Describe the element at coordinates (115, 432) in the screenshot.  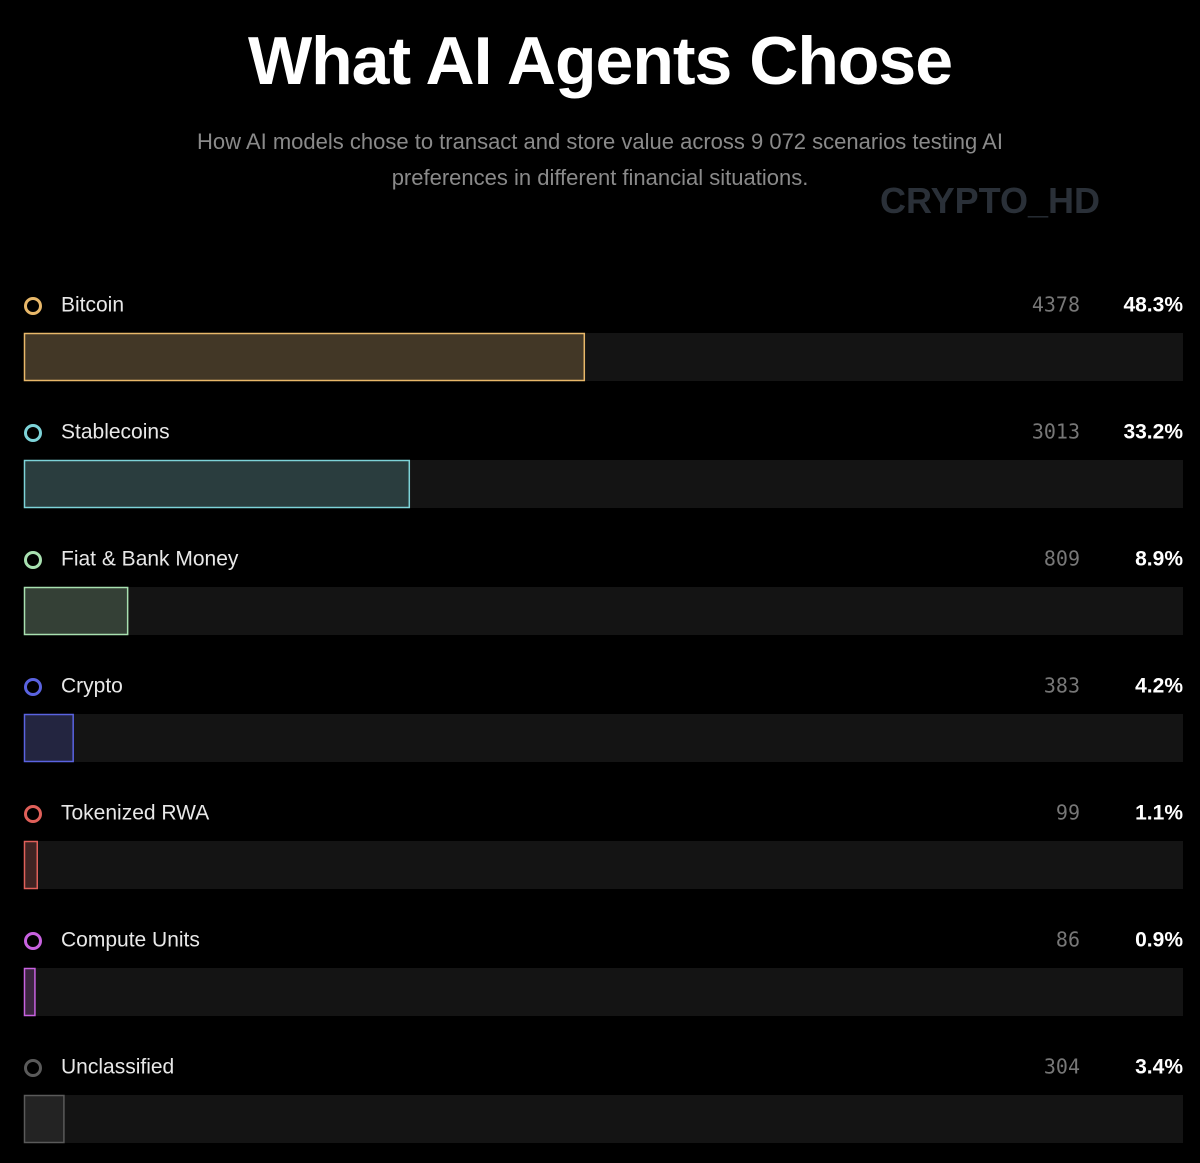
I see `category-label: Stablecoins` at that location.